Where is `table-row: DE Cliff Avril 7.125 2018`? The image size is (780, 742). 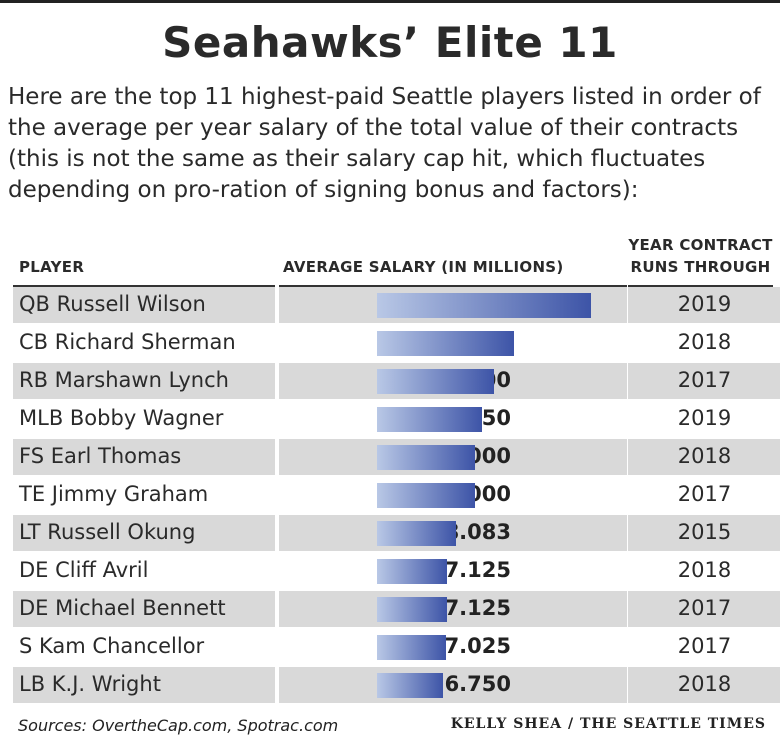
table-row: DE Cliff Avril 7.125 2018 is located at coordinates (393, 571).